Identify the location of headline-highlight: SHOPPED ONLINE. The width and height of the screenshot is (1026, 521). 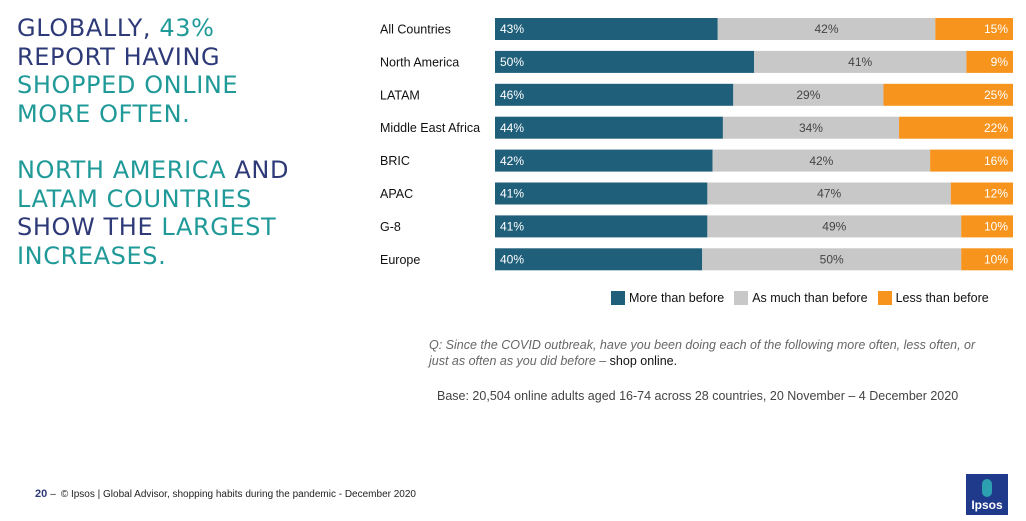
(128, 85).